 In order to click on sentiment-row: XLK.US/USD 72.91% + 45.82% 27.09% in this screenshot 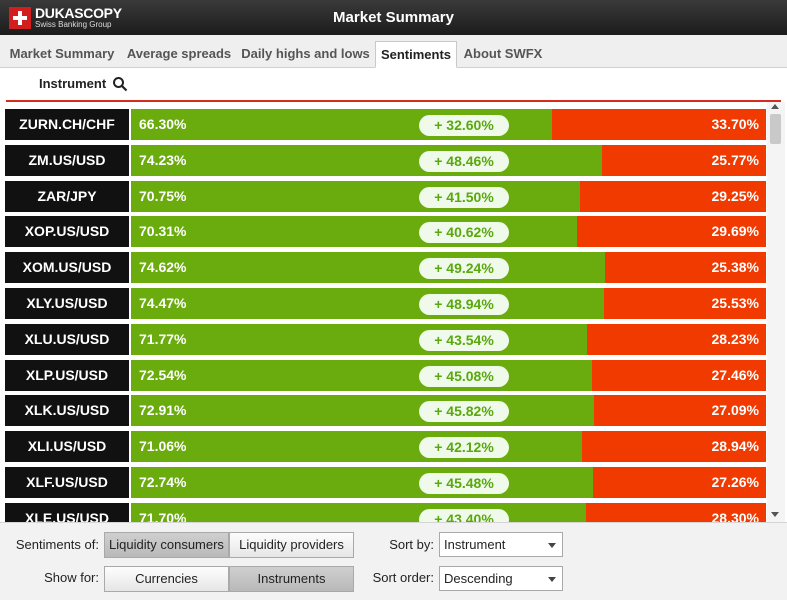, I will do `click(385, 411)`.